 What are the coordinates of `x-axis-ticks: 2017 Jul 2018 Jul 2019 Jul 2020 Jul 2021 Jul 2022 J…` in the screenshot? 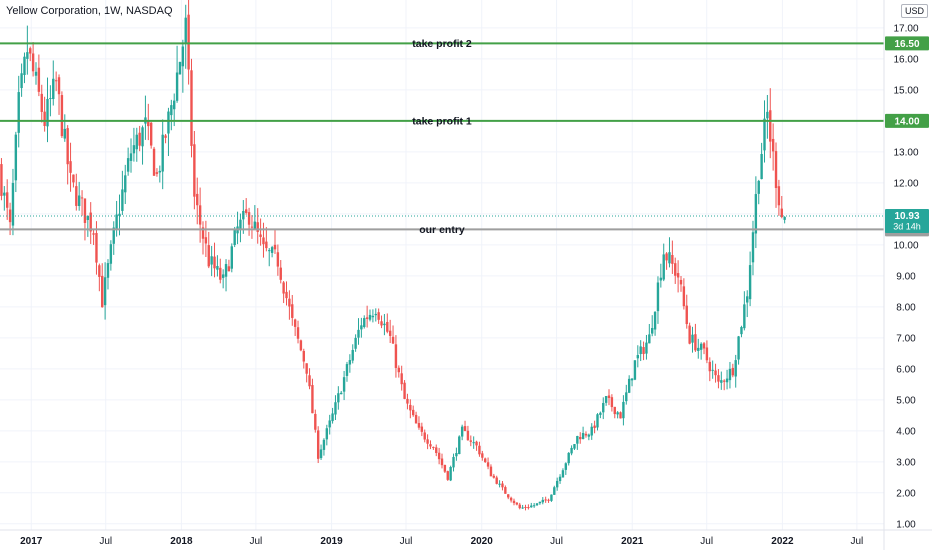 It's located at (441, 541).